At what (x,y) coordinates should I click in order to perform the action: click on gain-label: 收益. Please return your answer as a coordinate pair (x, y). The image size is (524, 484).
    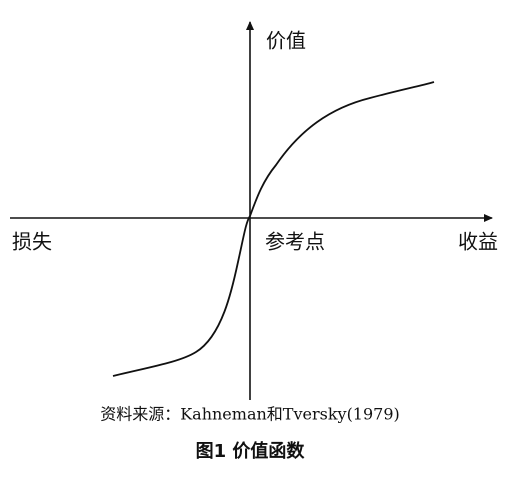
    Looking at the image, I should click on (478, 242).